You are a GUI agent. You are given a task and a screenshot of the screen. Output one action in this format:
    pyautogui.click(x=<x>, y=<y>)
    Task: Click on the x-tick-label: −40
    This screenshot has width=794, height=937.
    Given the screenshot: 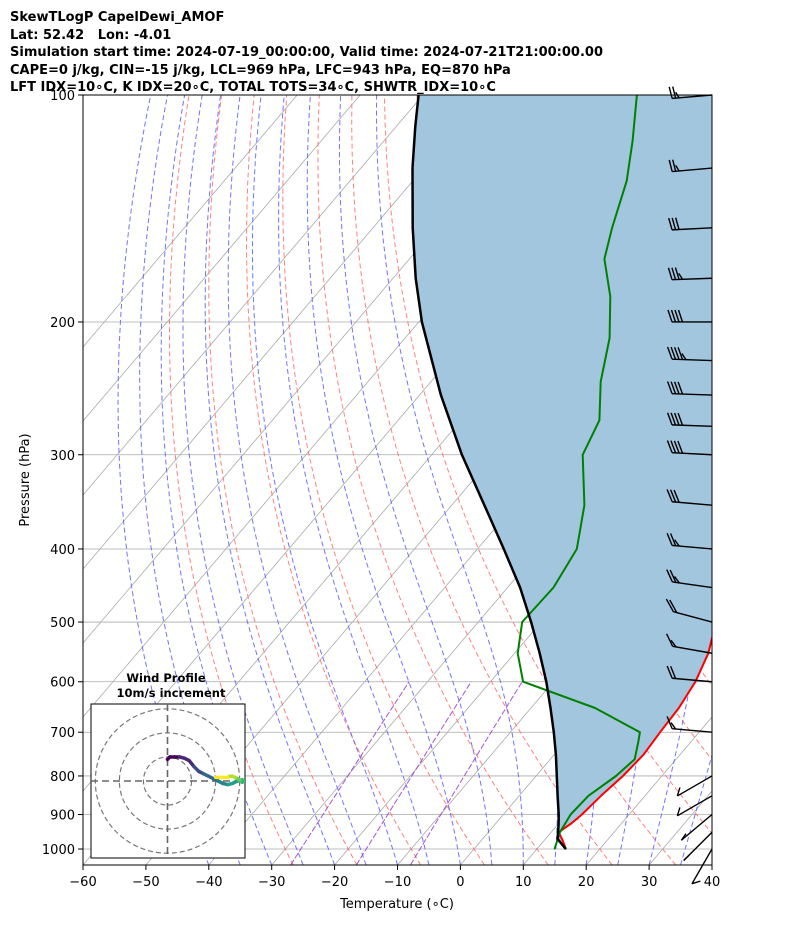 What is the action you would take?
    pyautogui.click(x=208, y=882)
    